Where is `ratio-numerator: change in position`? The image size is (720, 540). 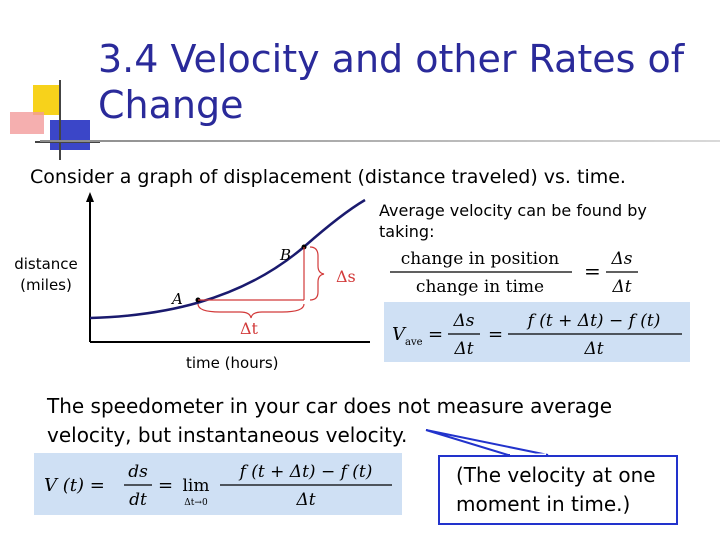
ratio-numerator: change in position is located at coordinates (480, 259).